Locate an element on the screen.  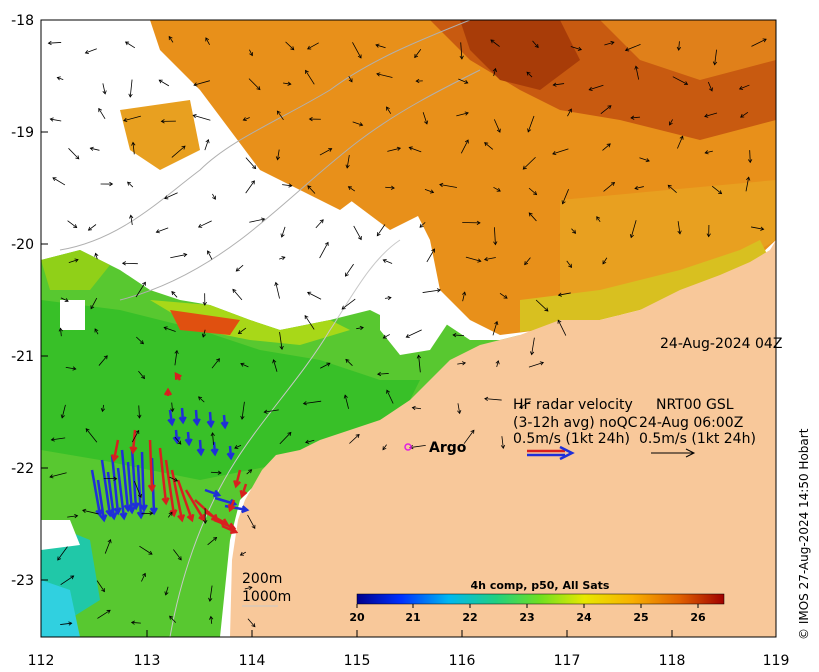
colorbar-tick: 20 is located at coordinates (357, 617).